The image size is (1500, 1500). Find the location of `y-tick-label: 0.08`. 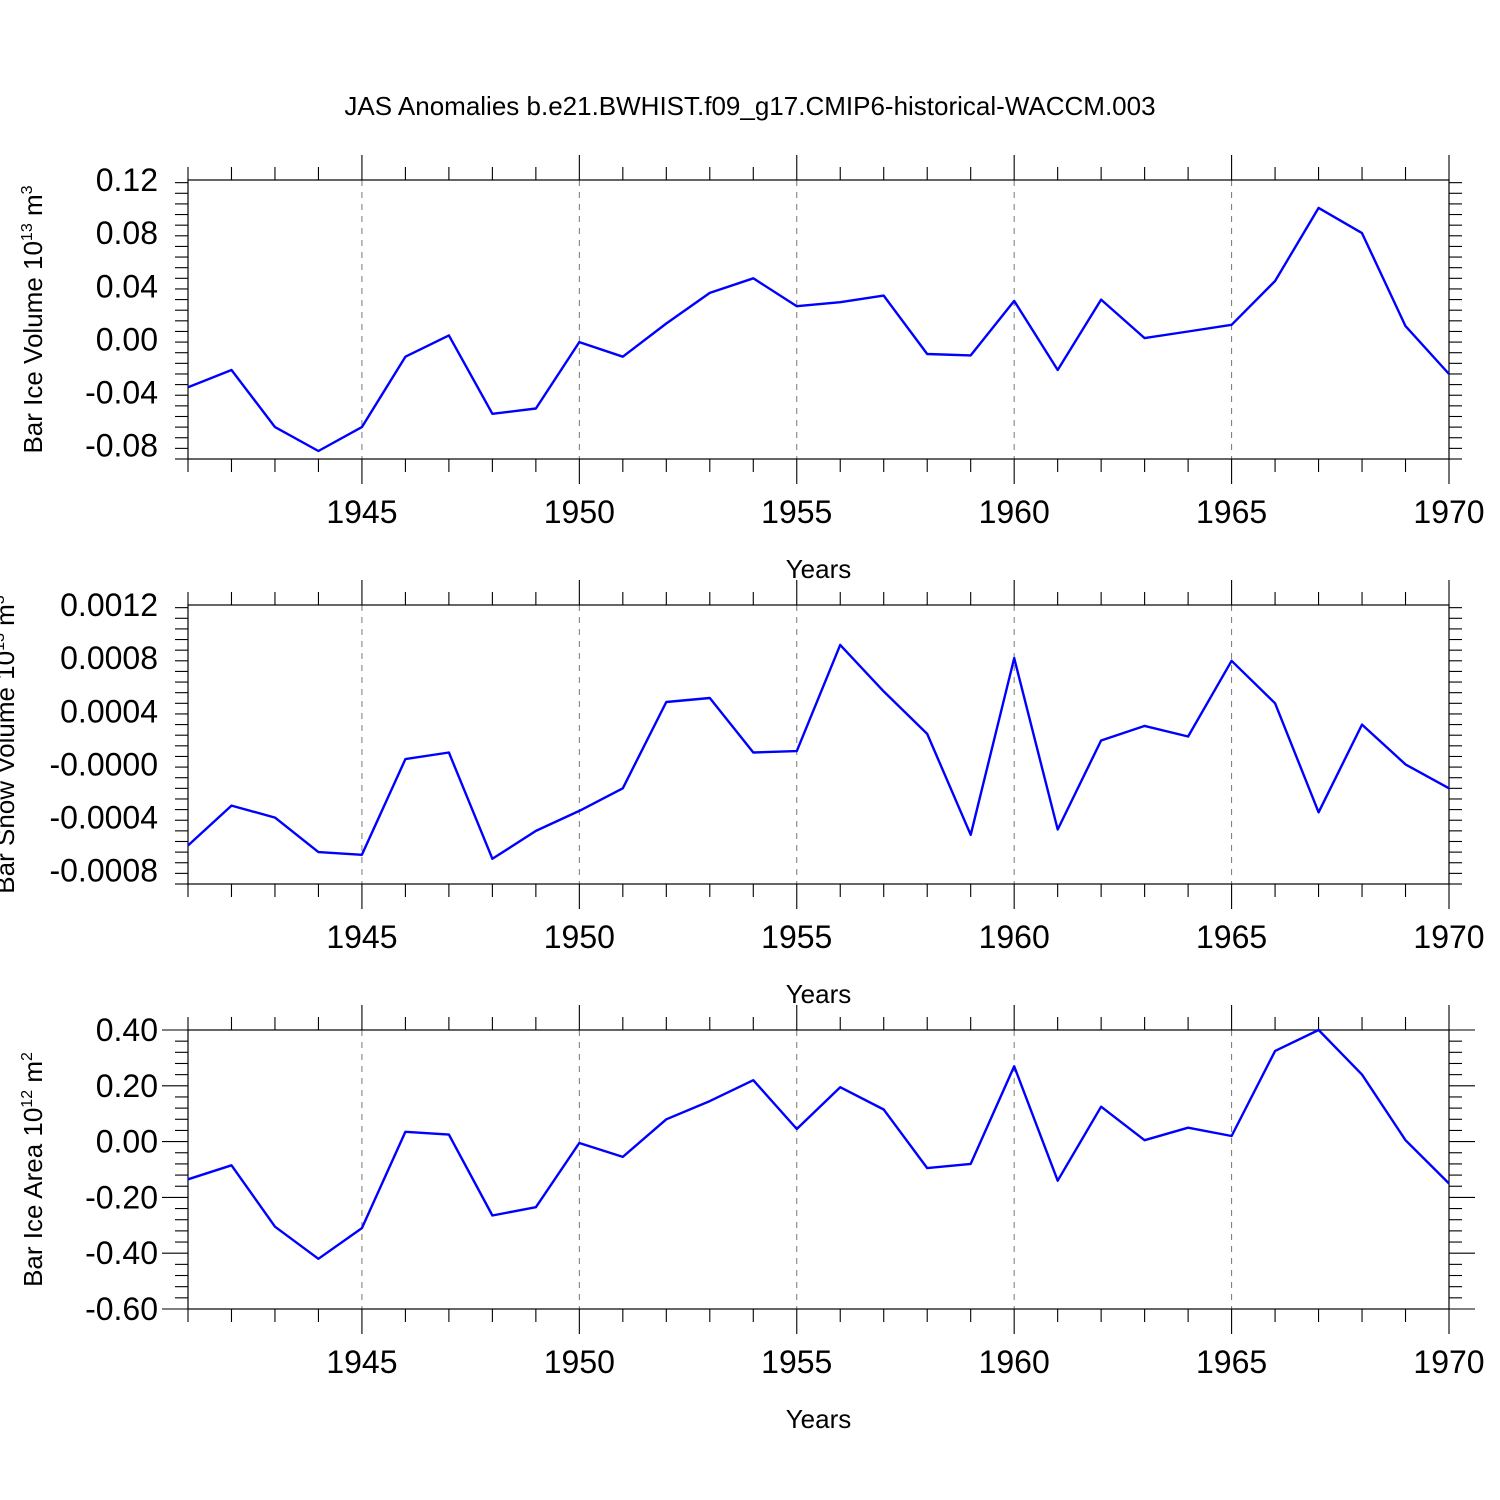

y-tick-label: 0.08 is located at coordinates (127, 233).